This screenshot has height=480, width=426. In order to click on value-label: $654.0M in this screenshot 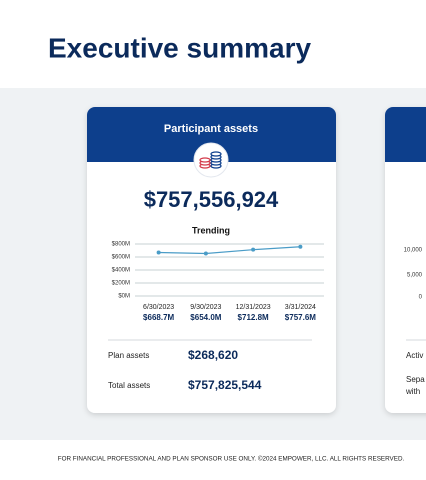, I will do `click(205, 317)`.